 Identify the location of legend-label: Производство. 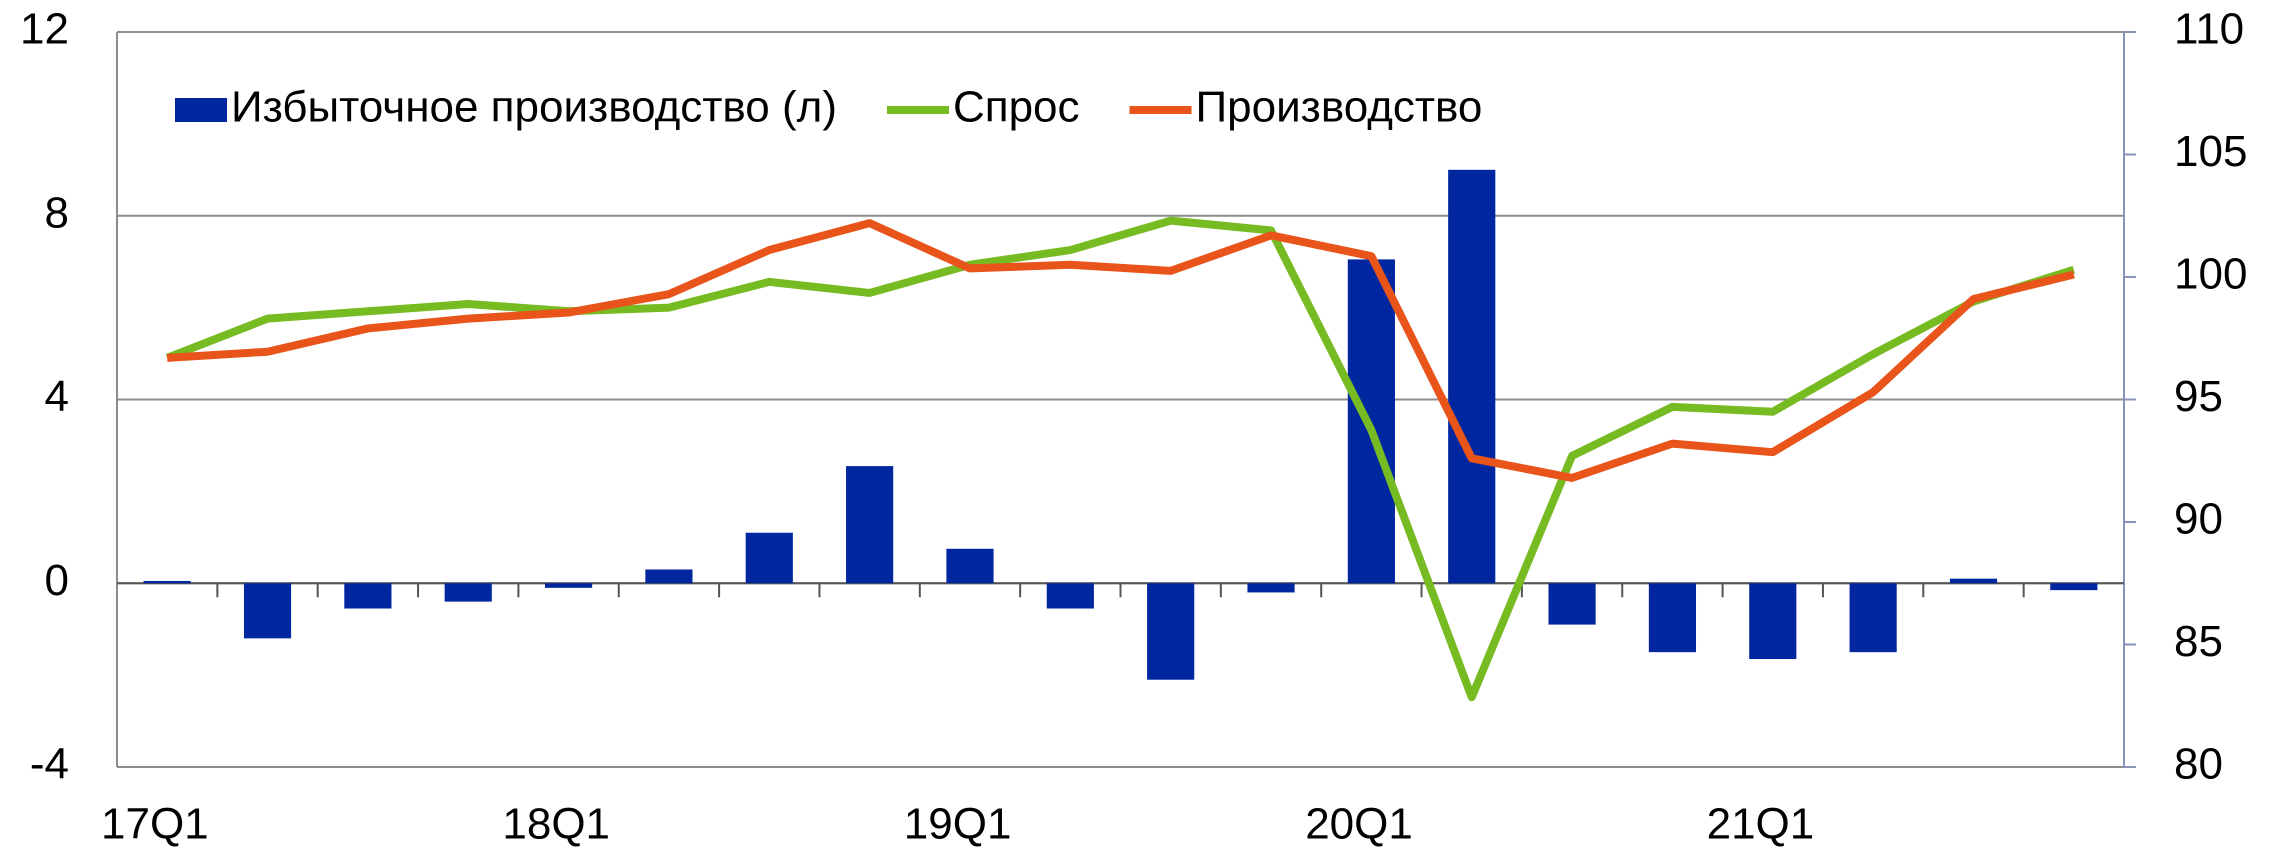
(1339, 107).